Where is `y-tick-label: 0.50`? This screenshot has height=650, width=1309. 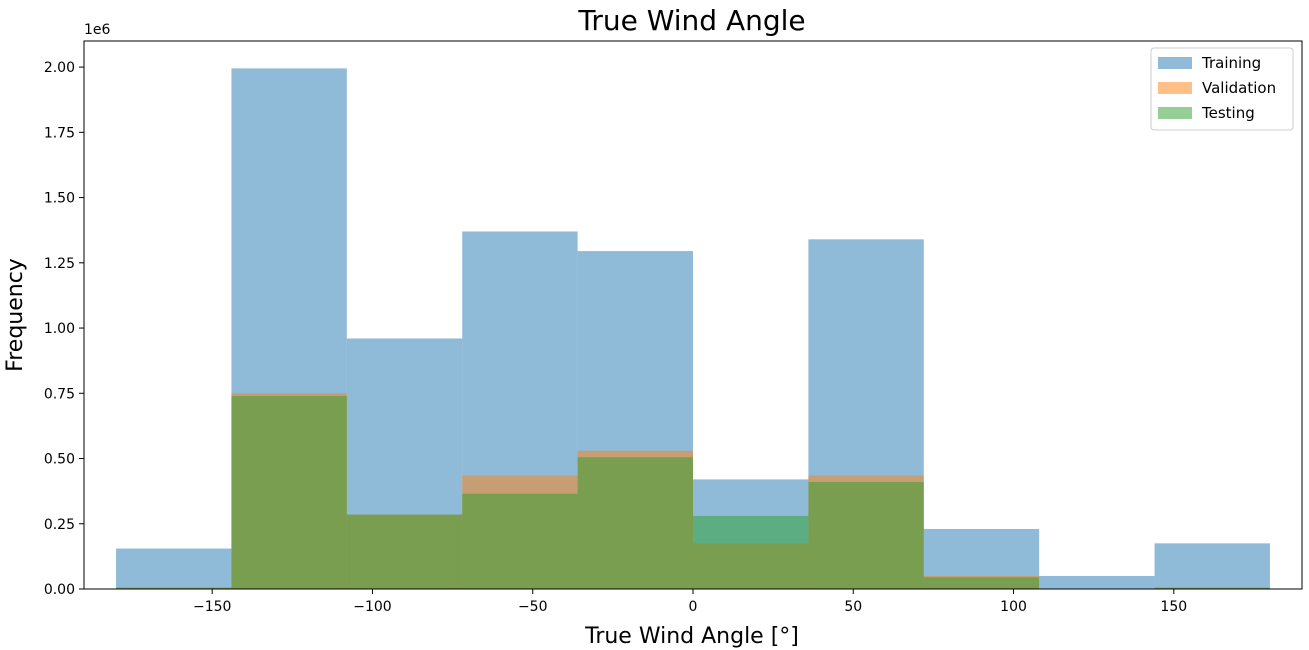
y-tick-label: 0.50 is located at coordinates (59, 460).